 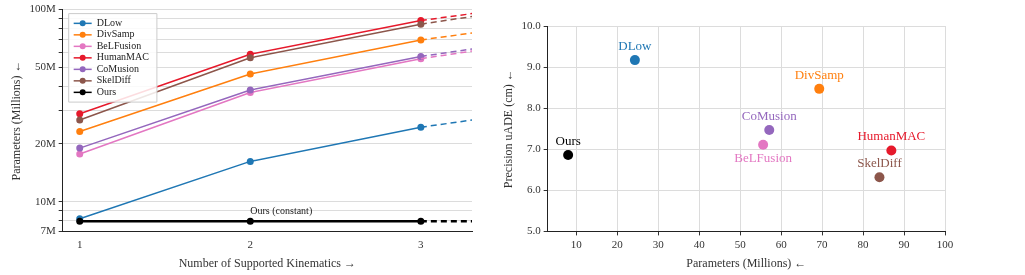 I want to click on y-tick-label: 7M, so click(x=48, y=230).